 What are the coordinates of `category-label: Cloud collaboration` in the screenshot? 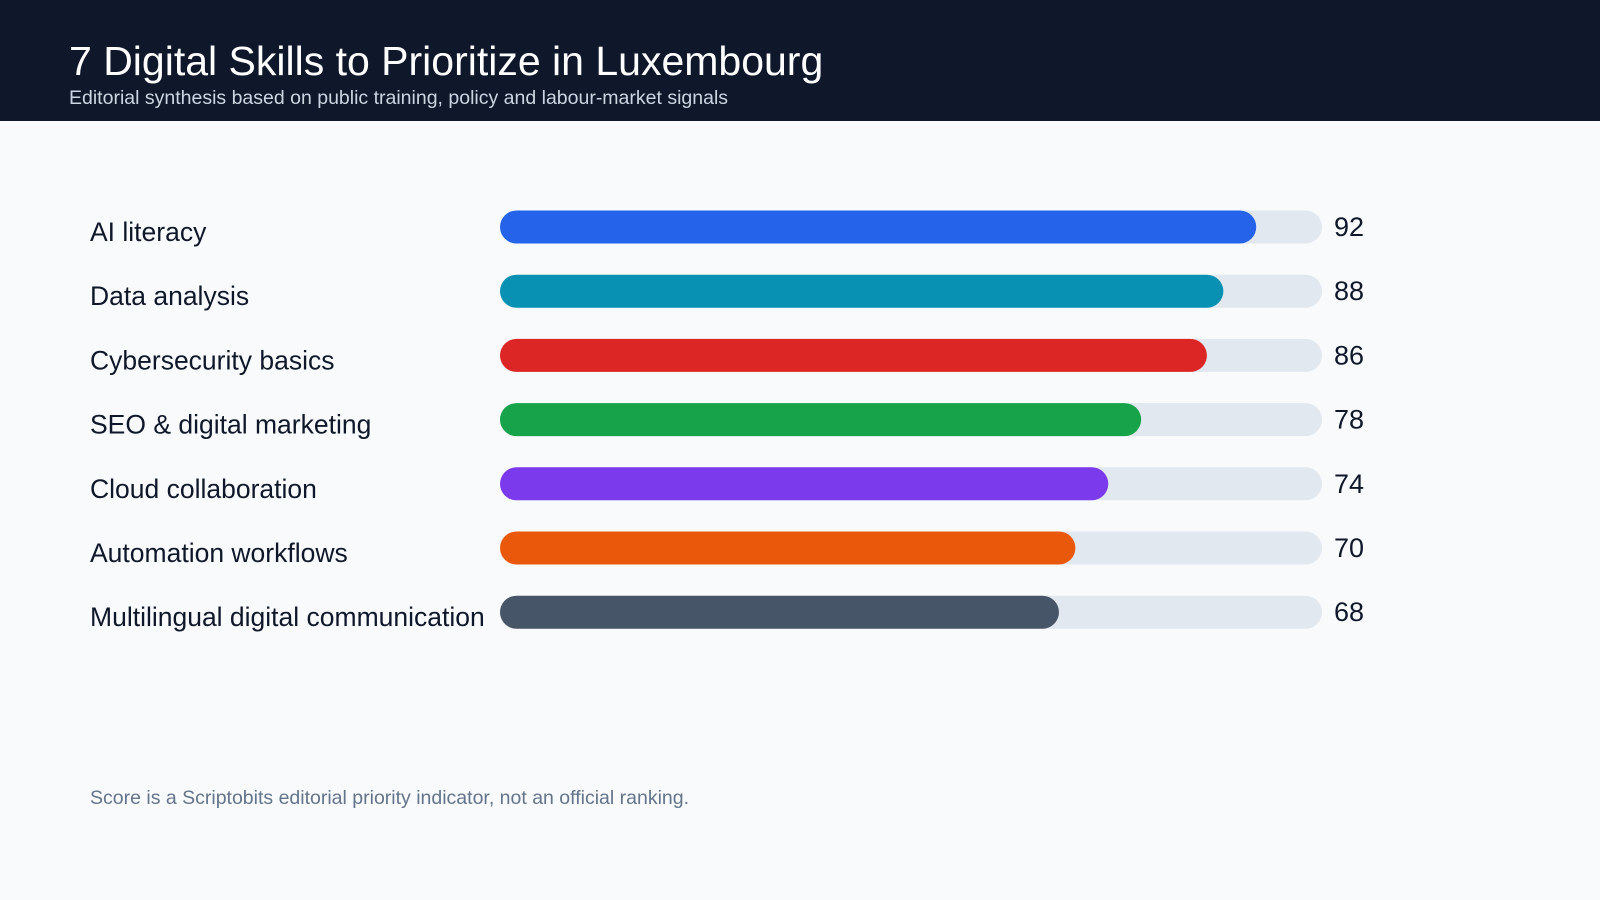 It's located at (203, 489).